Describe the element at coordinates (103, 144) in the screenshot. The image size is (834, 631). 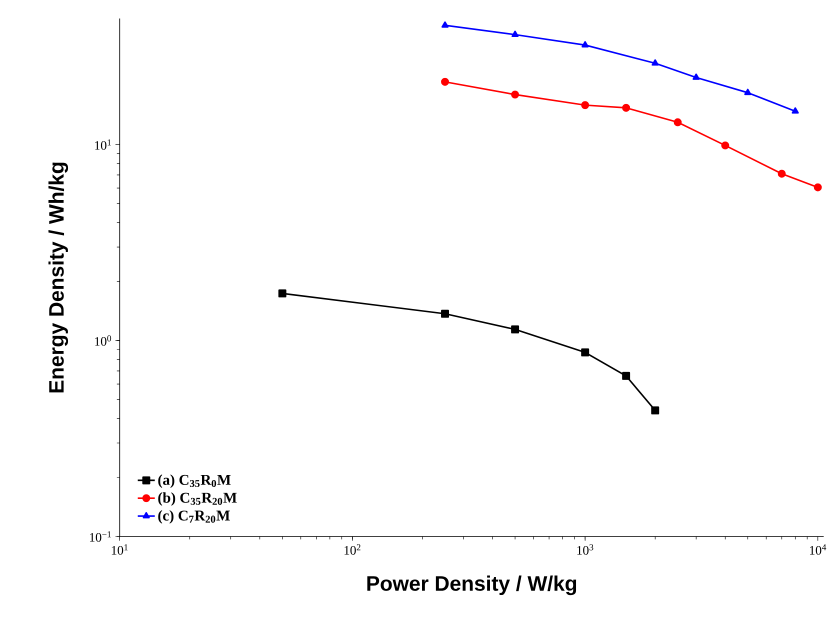
I see `y-tick-label: 10$^{1}$` at that location.